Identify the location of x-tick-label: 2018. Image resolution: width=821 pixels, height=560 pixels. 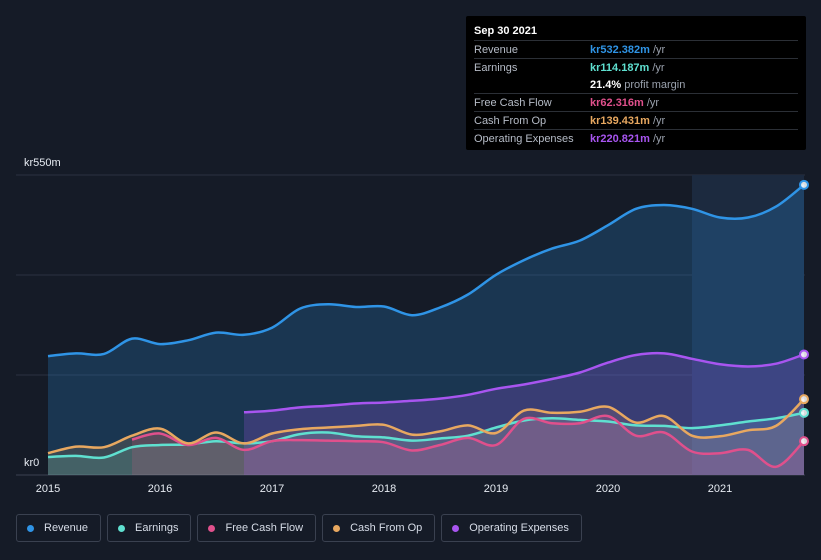
(384, 489).